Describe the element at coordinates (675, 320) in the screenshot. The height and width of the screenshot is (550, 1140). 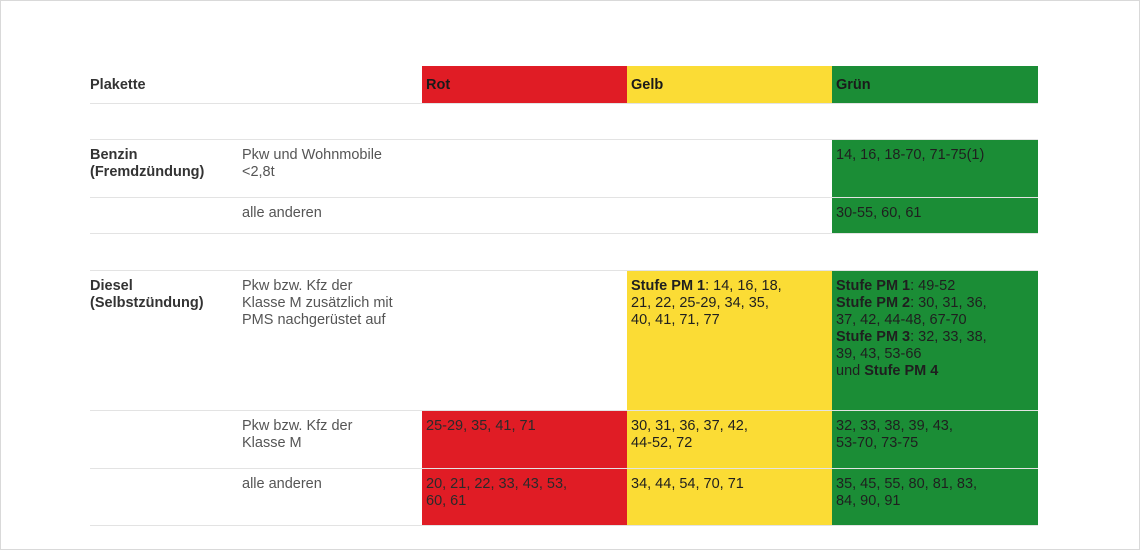
I see `stufe-values: 40, 41, 71, 77` at that location.